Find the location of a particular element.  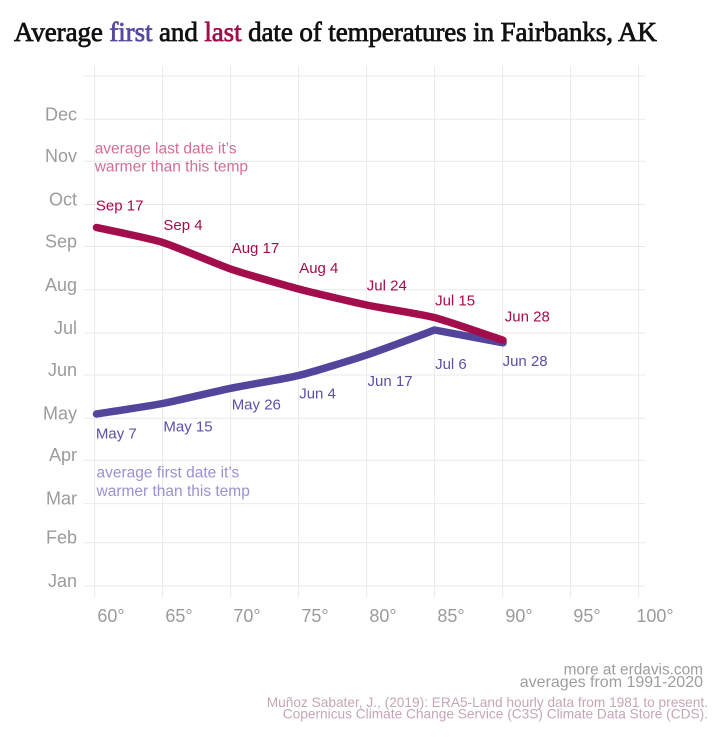

svg-text: Apr is located at coordinates (63, 455).